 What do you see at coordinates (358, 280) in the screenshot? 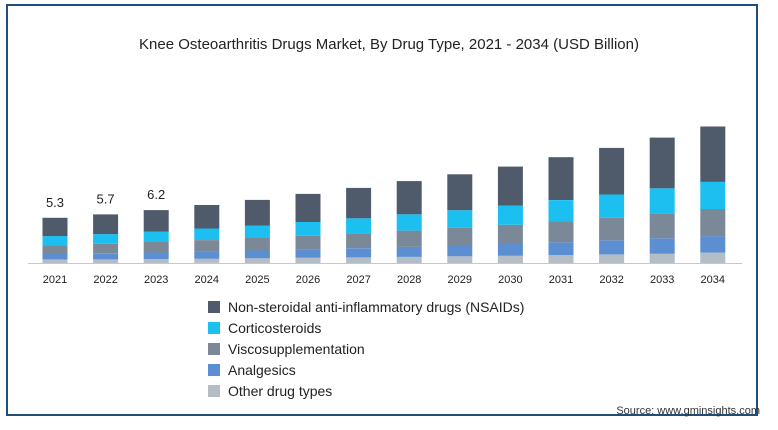
I see `x-tick-label-2027: 2027` at bounding box center [358, 280].